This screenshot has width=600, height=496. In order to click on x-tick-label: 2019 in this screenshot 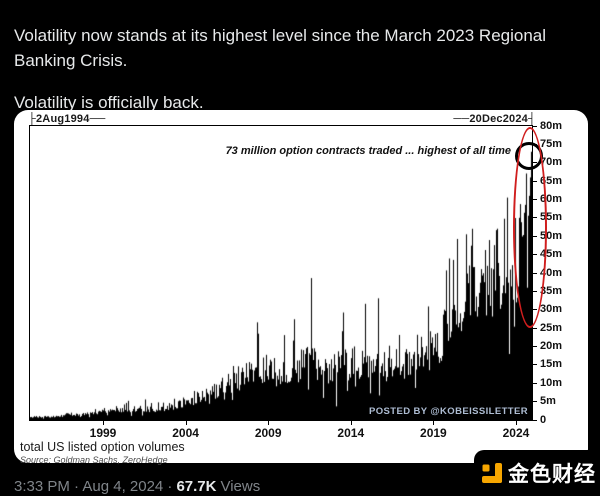, I will do `click(433, 433)`.